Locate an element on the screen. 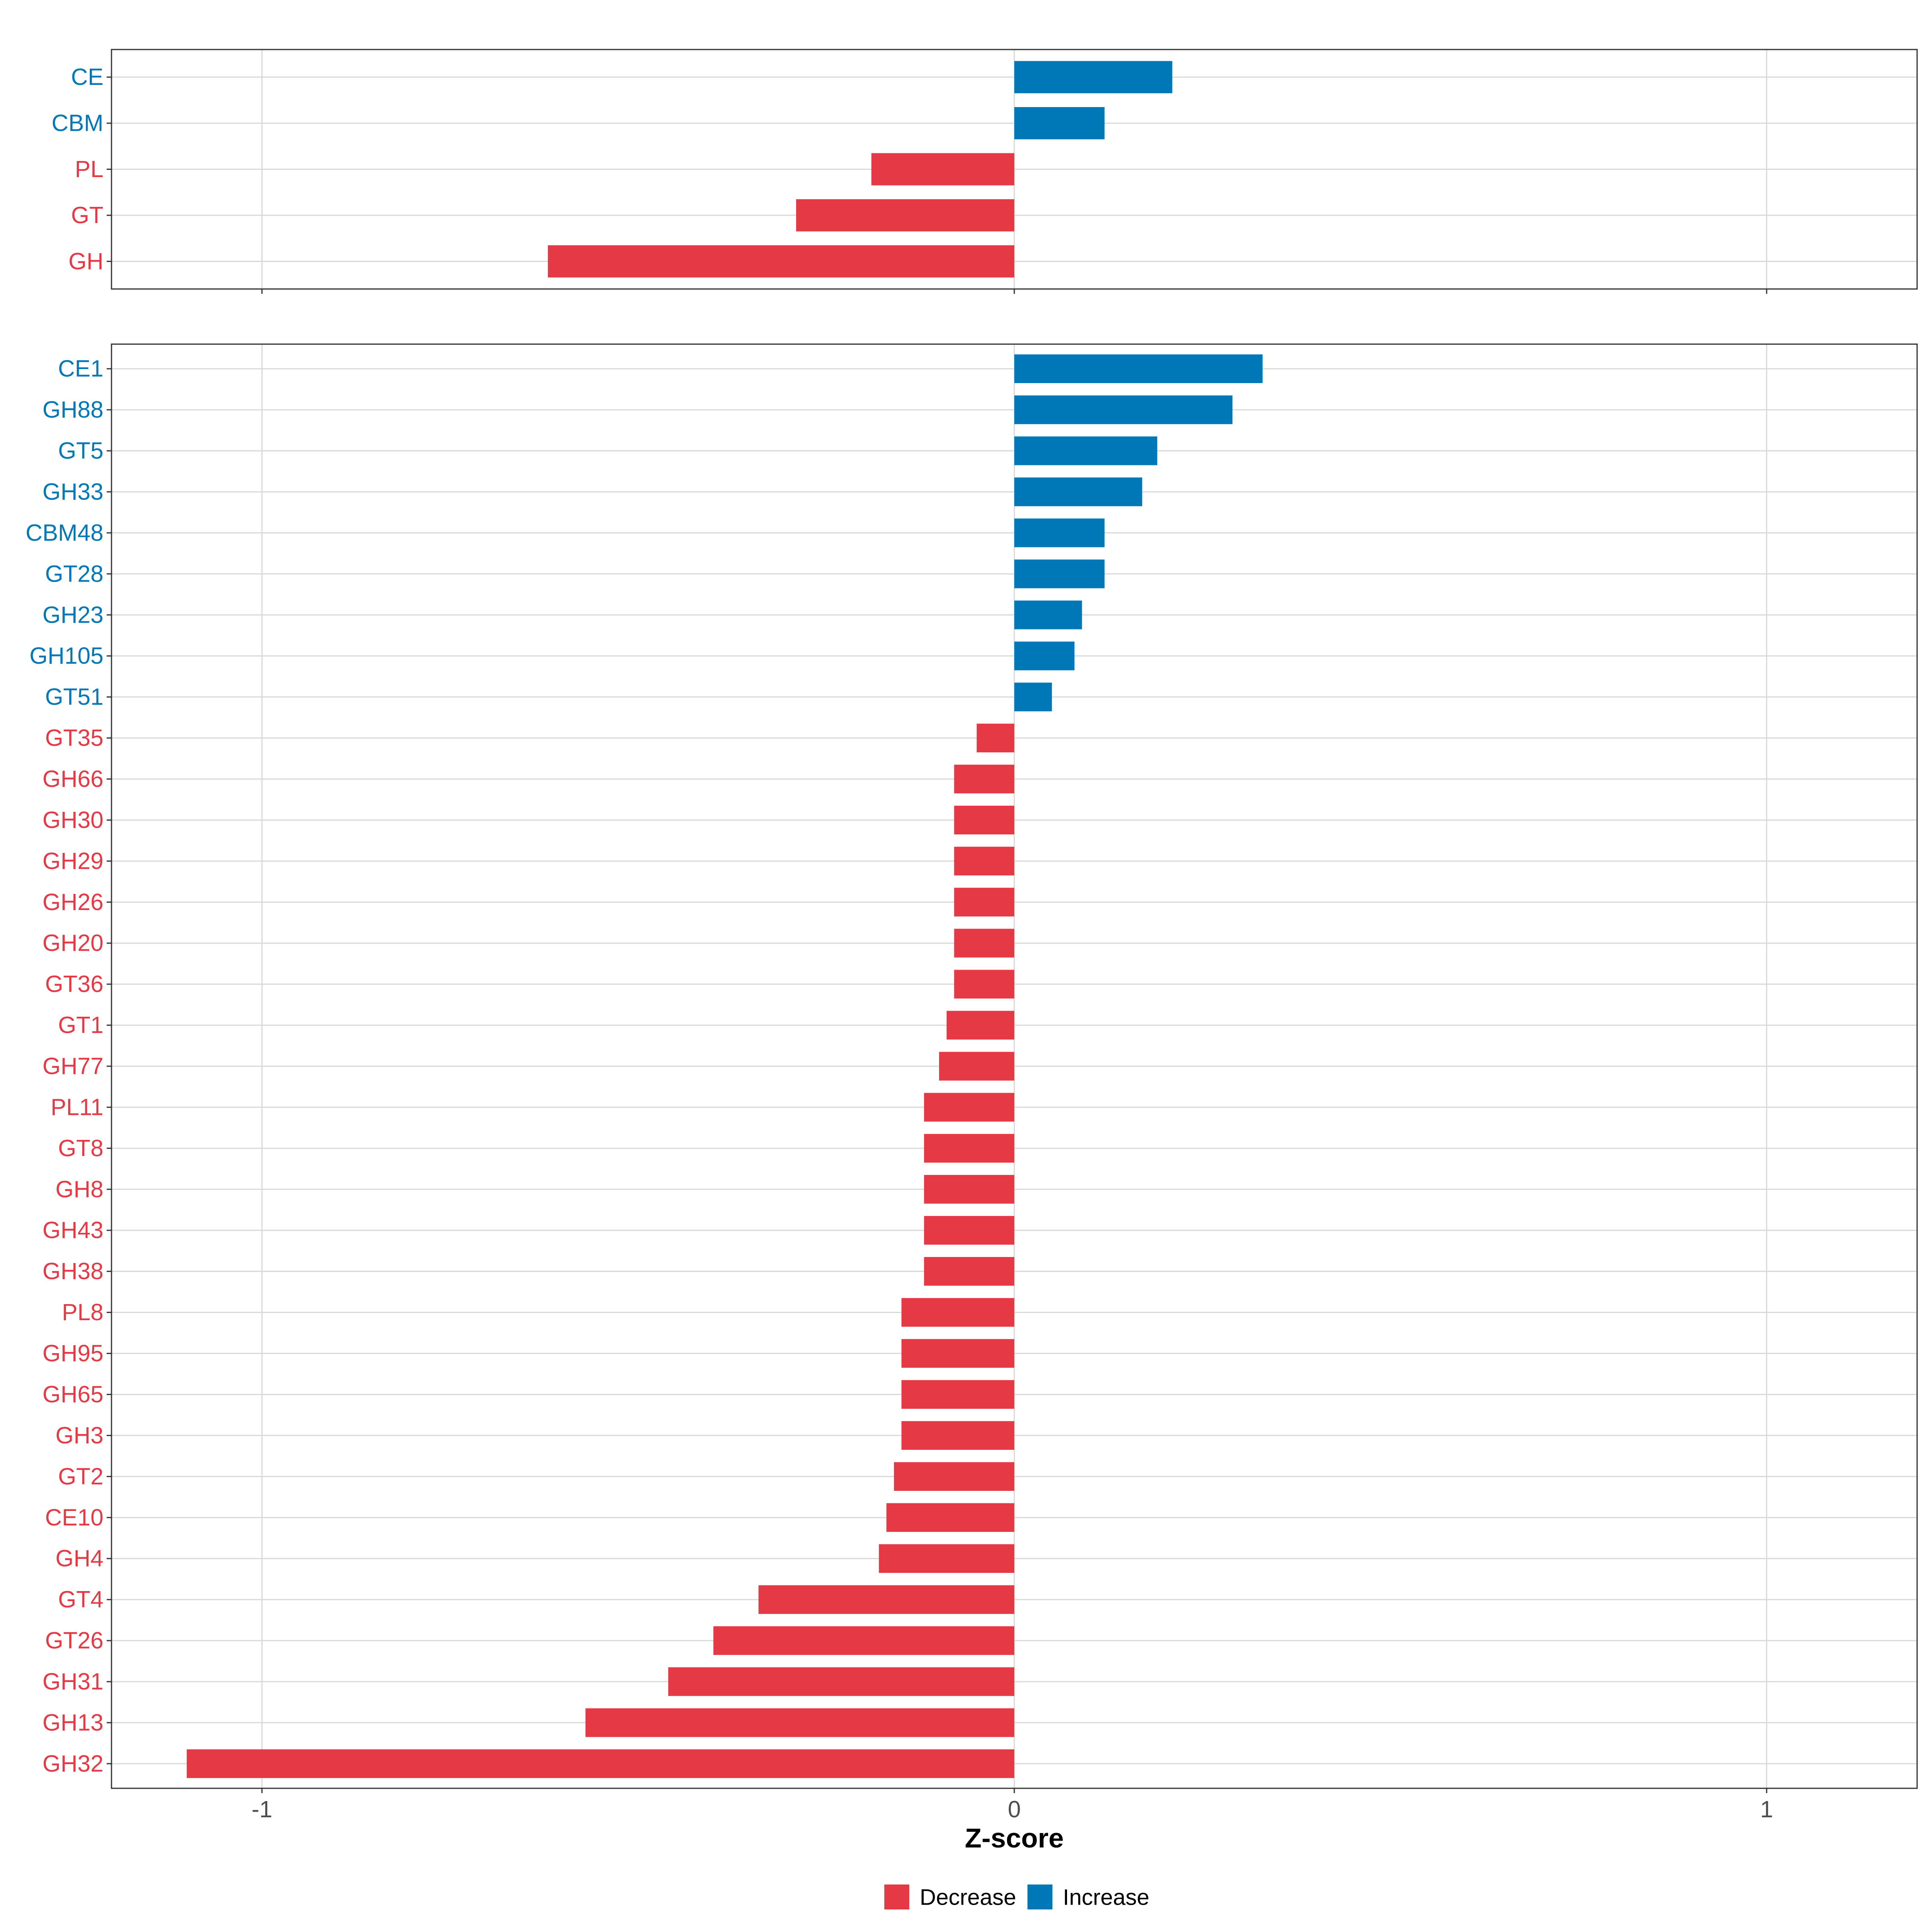  ytick-label-GT4: GT4 is located at coordinates (80, 1600).